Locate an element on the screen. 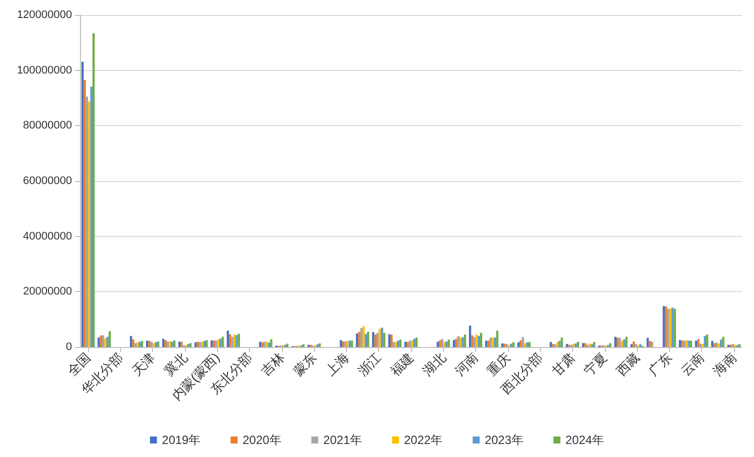  x-tick-label: 吉林 is located at coordinates (273, 364).